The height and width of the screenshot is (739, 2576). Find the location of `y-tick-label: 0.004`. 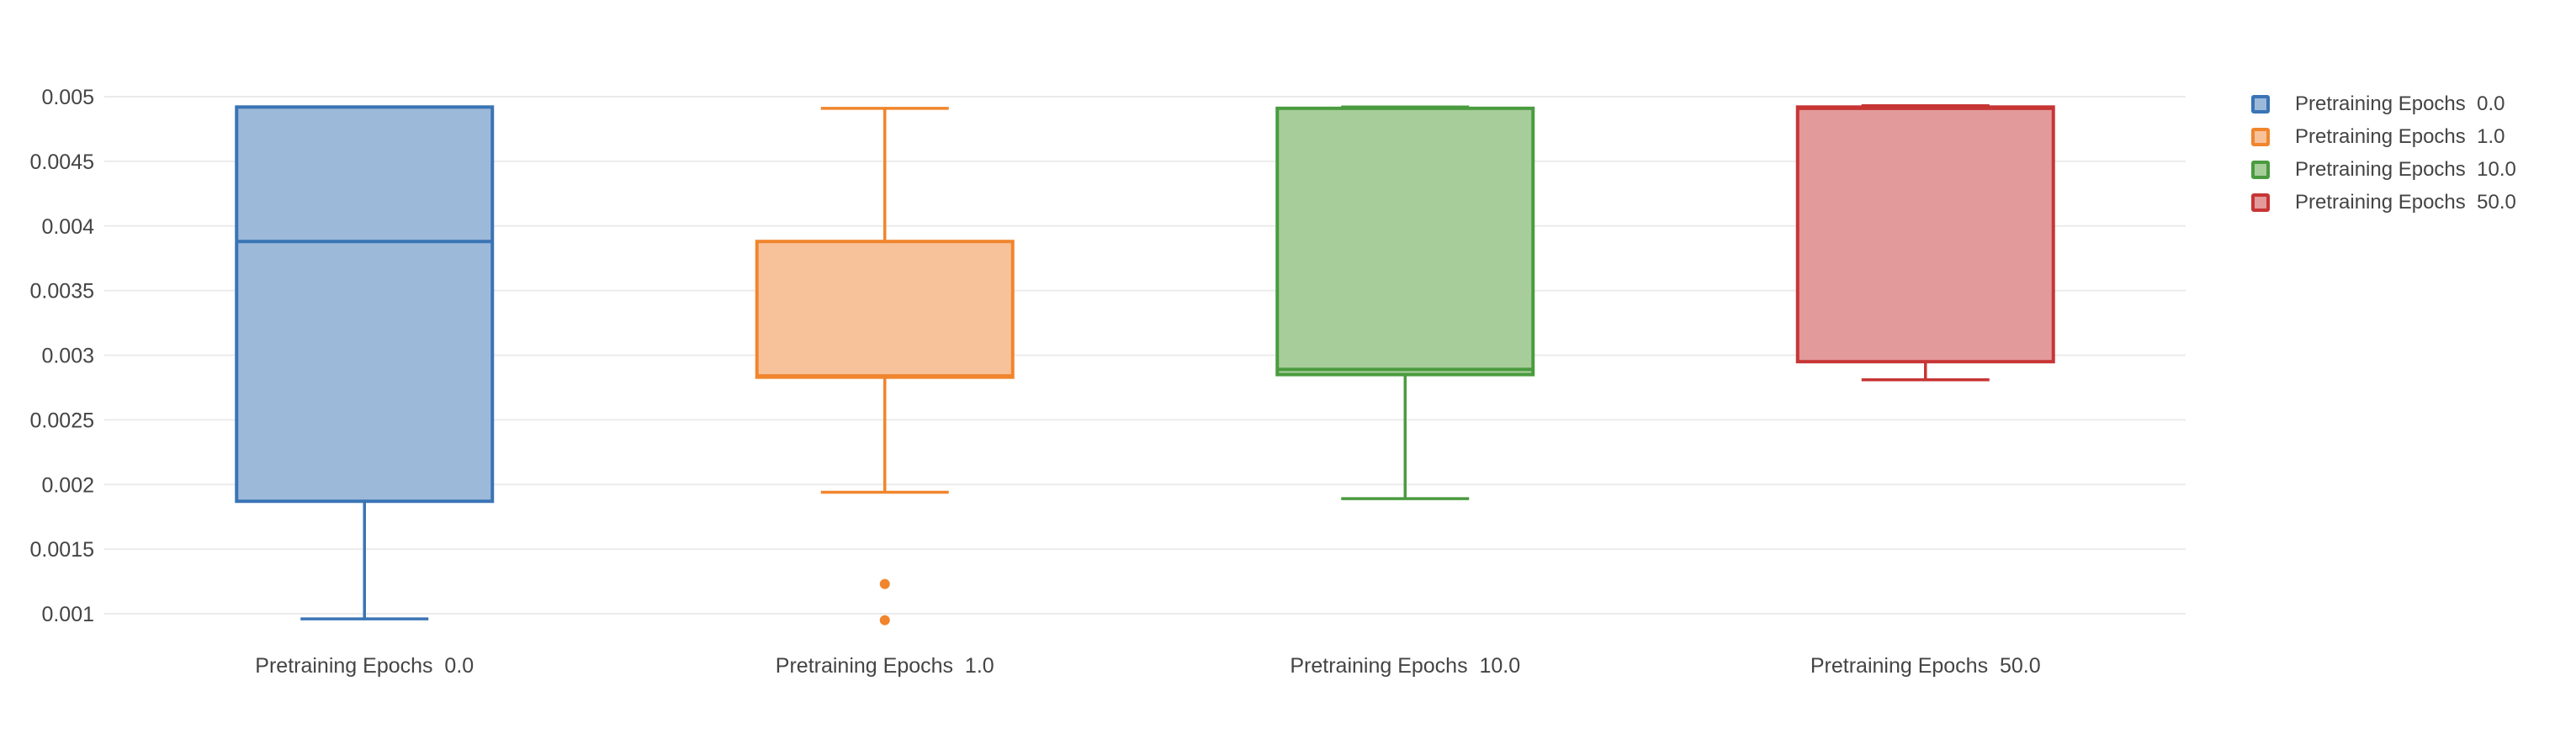

y-tick-label: 0.004 is located at coordinates (67, 227).